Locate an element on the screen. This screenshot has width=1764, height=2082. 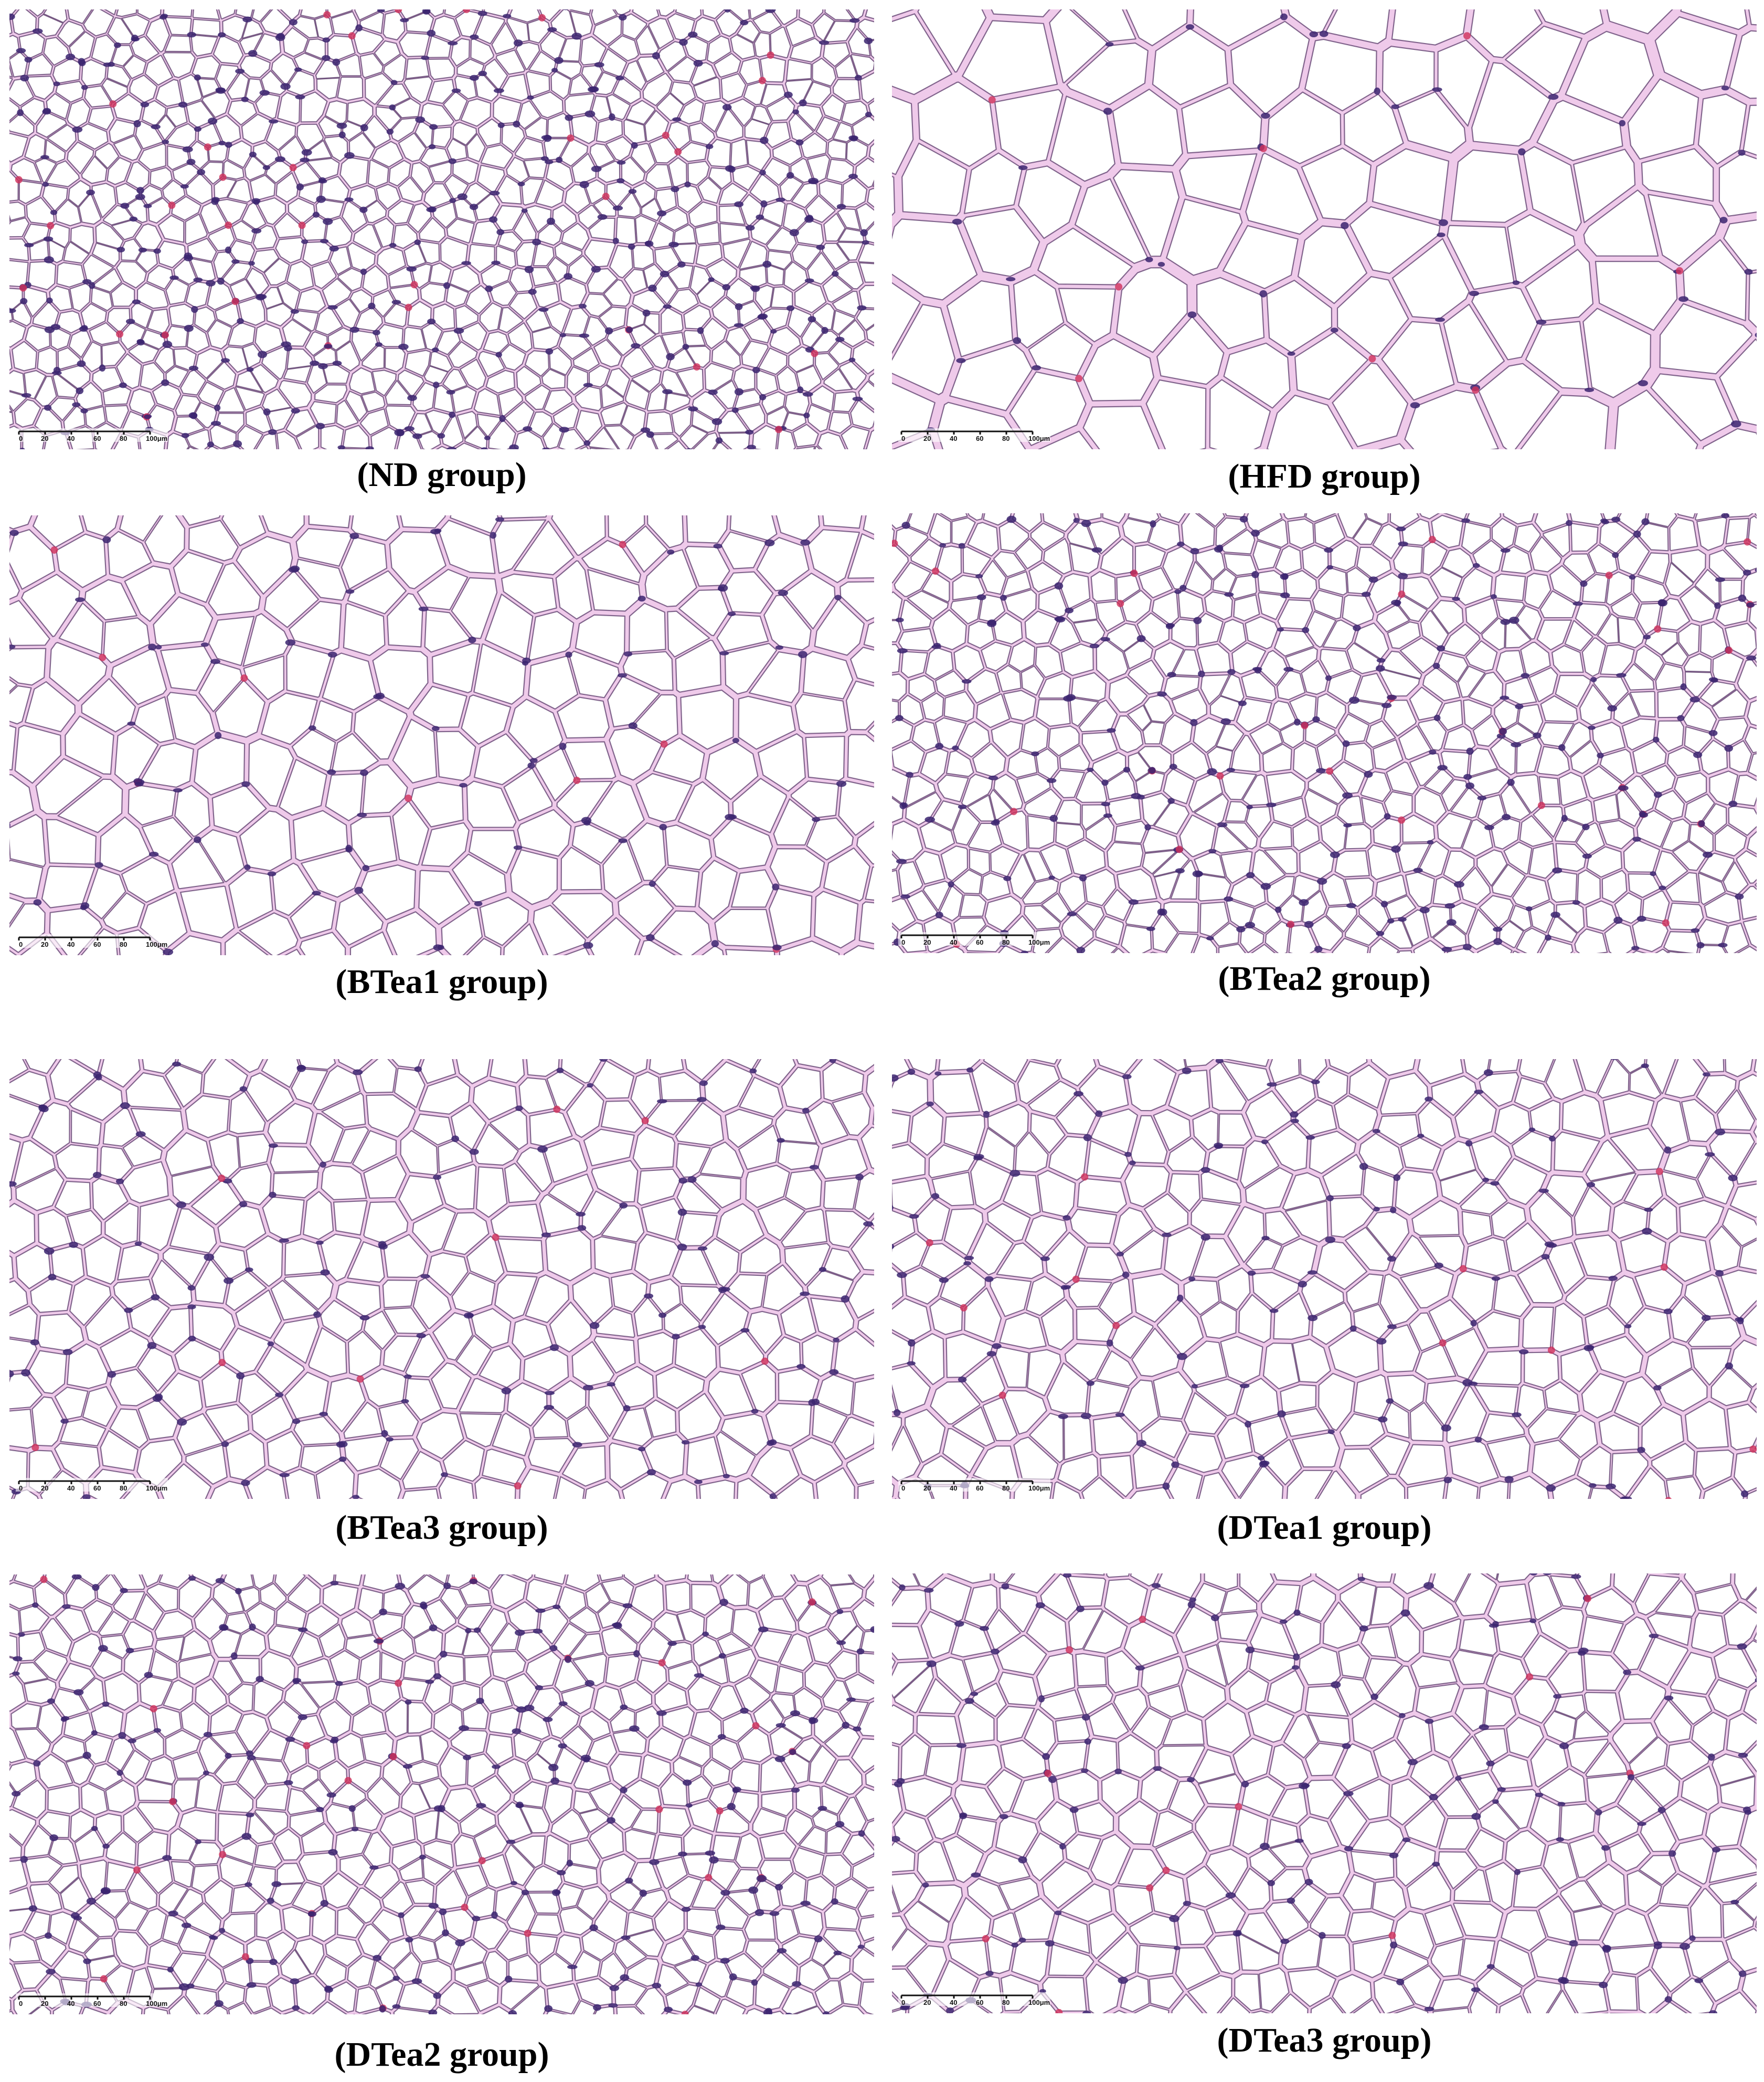
micrograph-panel-dtea2: 0 20 40 60 80 100μm is located at coordinates (442, 1794).